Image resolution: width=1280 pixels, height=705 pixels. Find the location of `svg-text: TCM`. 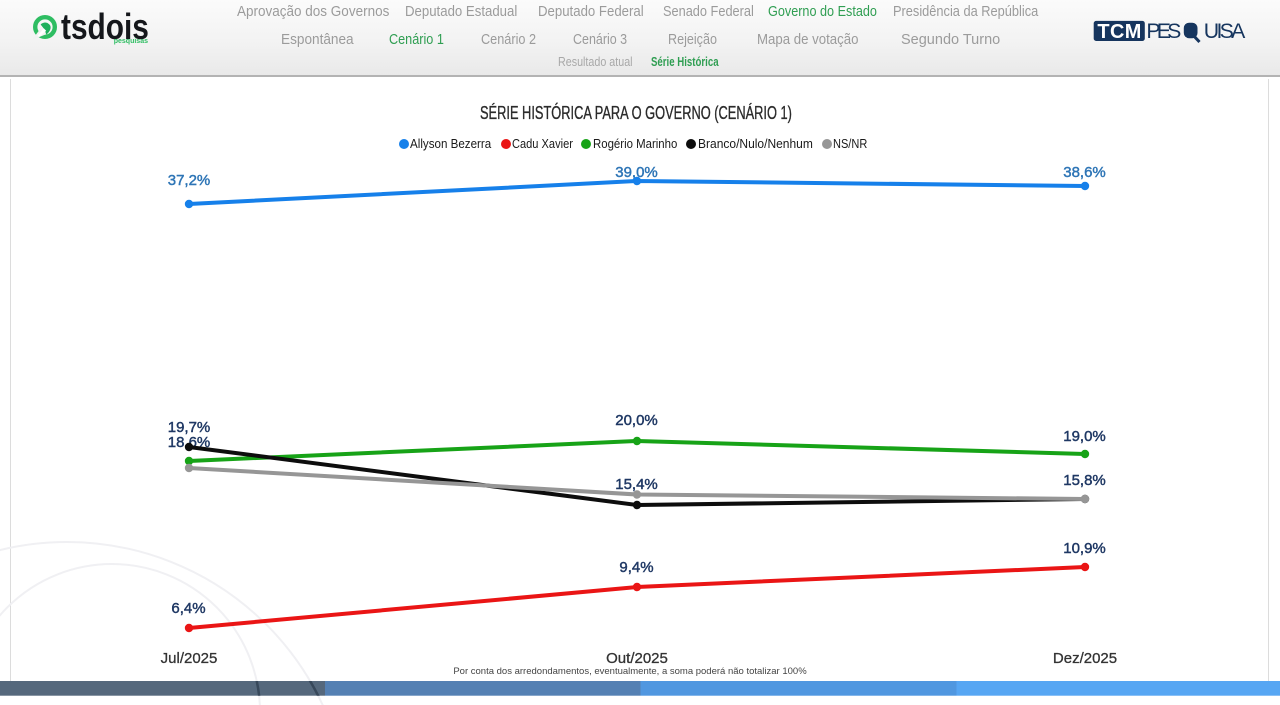

svg-text: TCM is located at coordinates (1119, 32).